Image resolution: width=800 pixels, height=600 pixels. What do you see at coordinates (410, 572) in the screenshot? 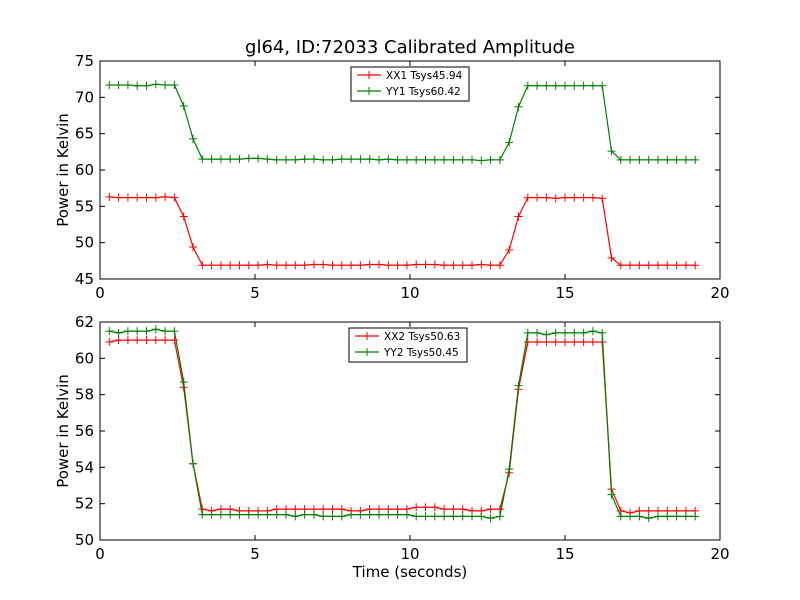
I see `bottom-x-axis-label: Time (seconds)` at bounding box center [410, 572].